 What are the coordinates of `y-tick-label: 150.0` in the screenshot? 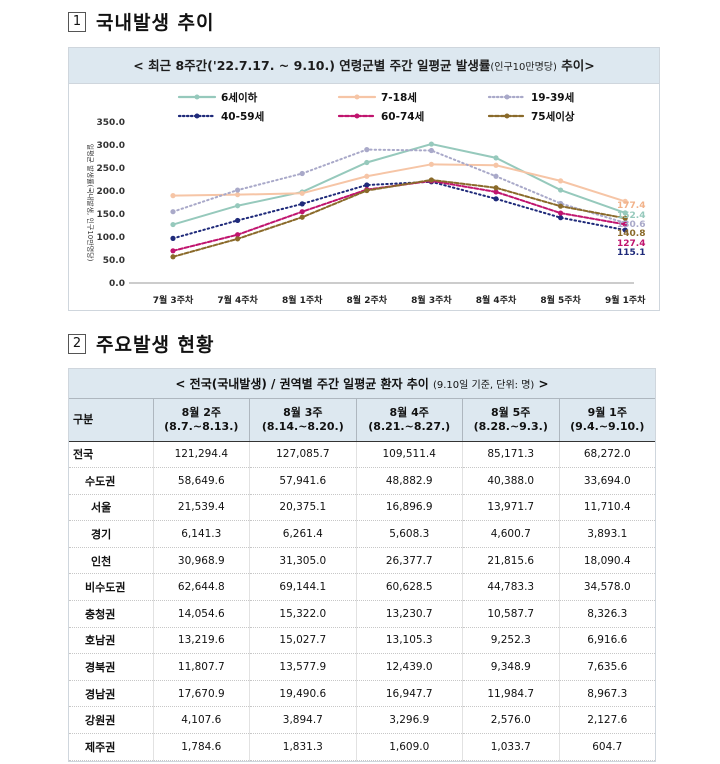 It's located at (111, 215).